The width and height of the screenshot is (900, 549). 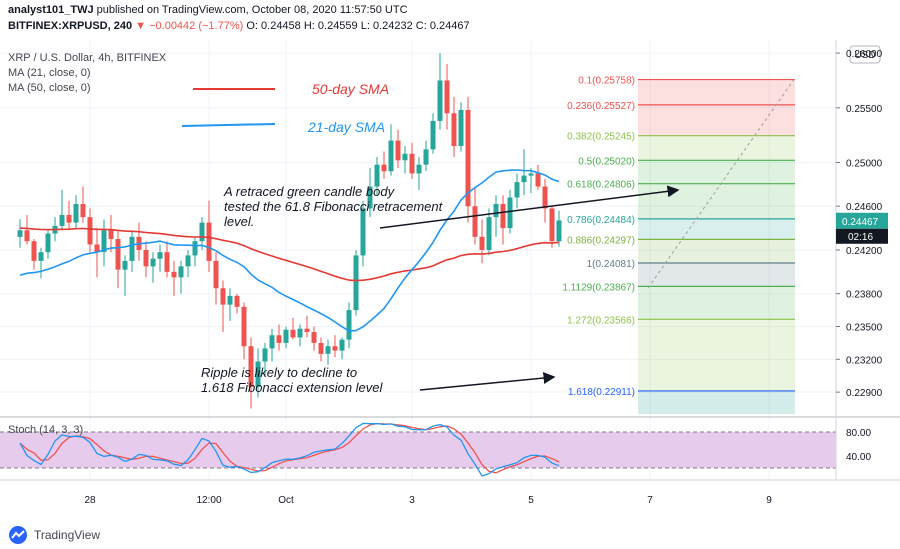 I want to click on ma50-line, so click(x=289, y=254).